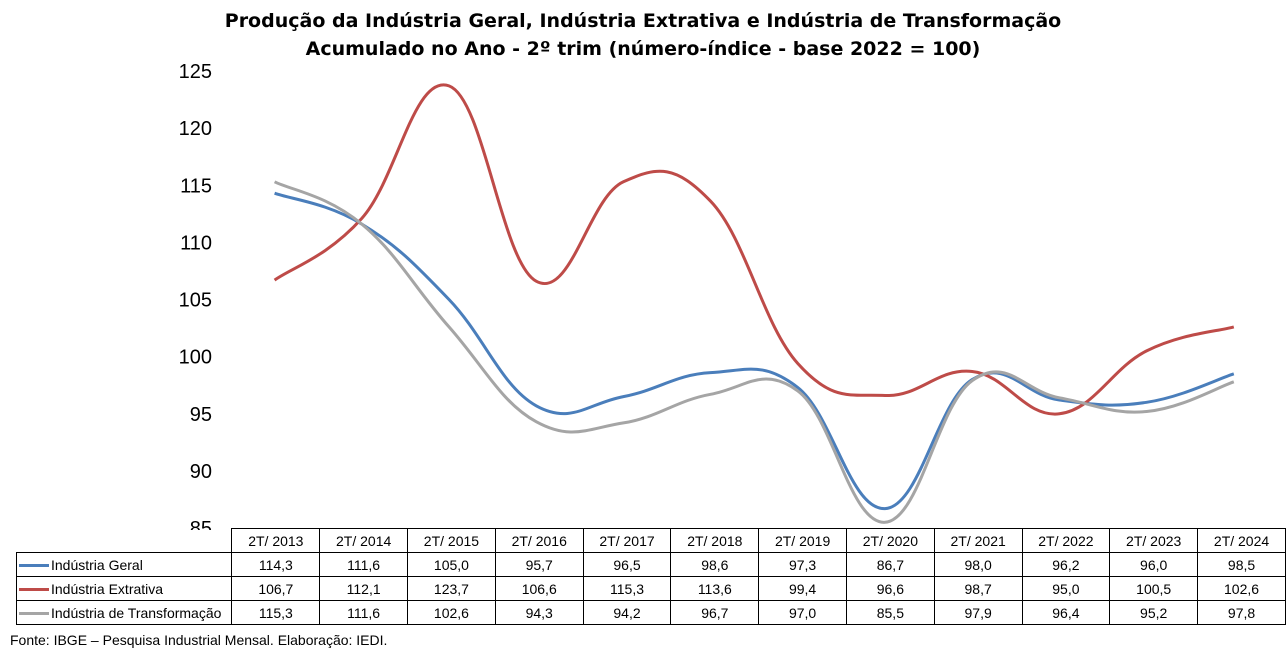  Describe the element at coordinates (201, 415) in the screenshot. I see `y-tick-label: 95` at that location.